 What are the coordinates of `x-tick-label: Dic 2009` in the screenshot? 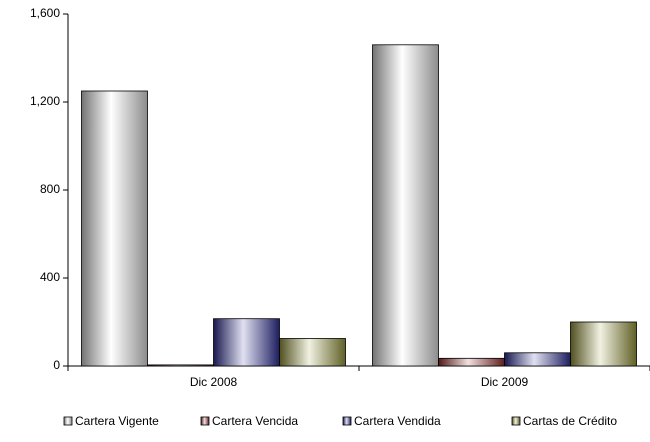 It's located at (505, 382).